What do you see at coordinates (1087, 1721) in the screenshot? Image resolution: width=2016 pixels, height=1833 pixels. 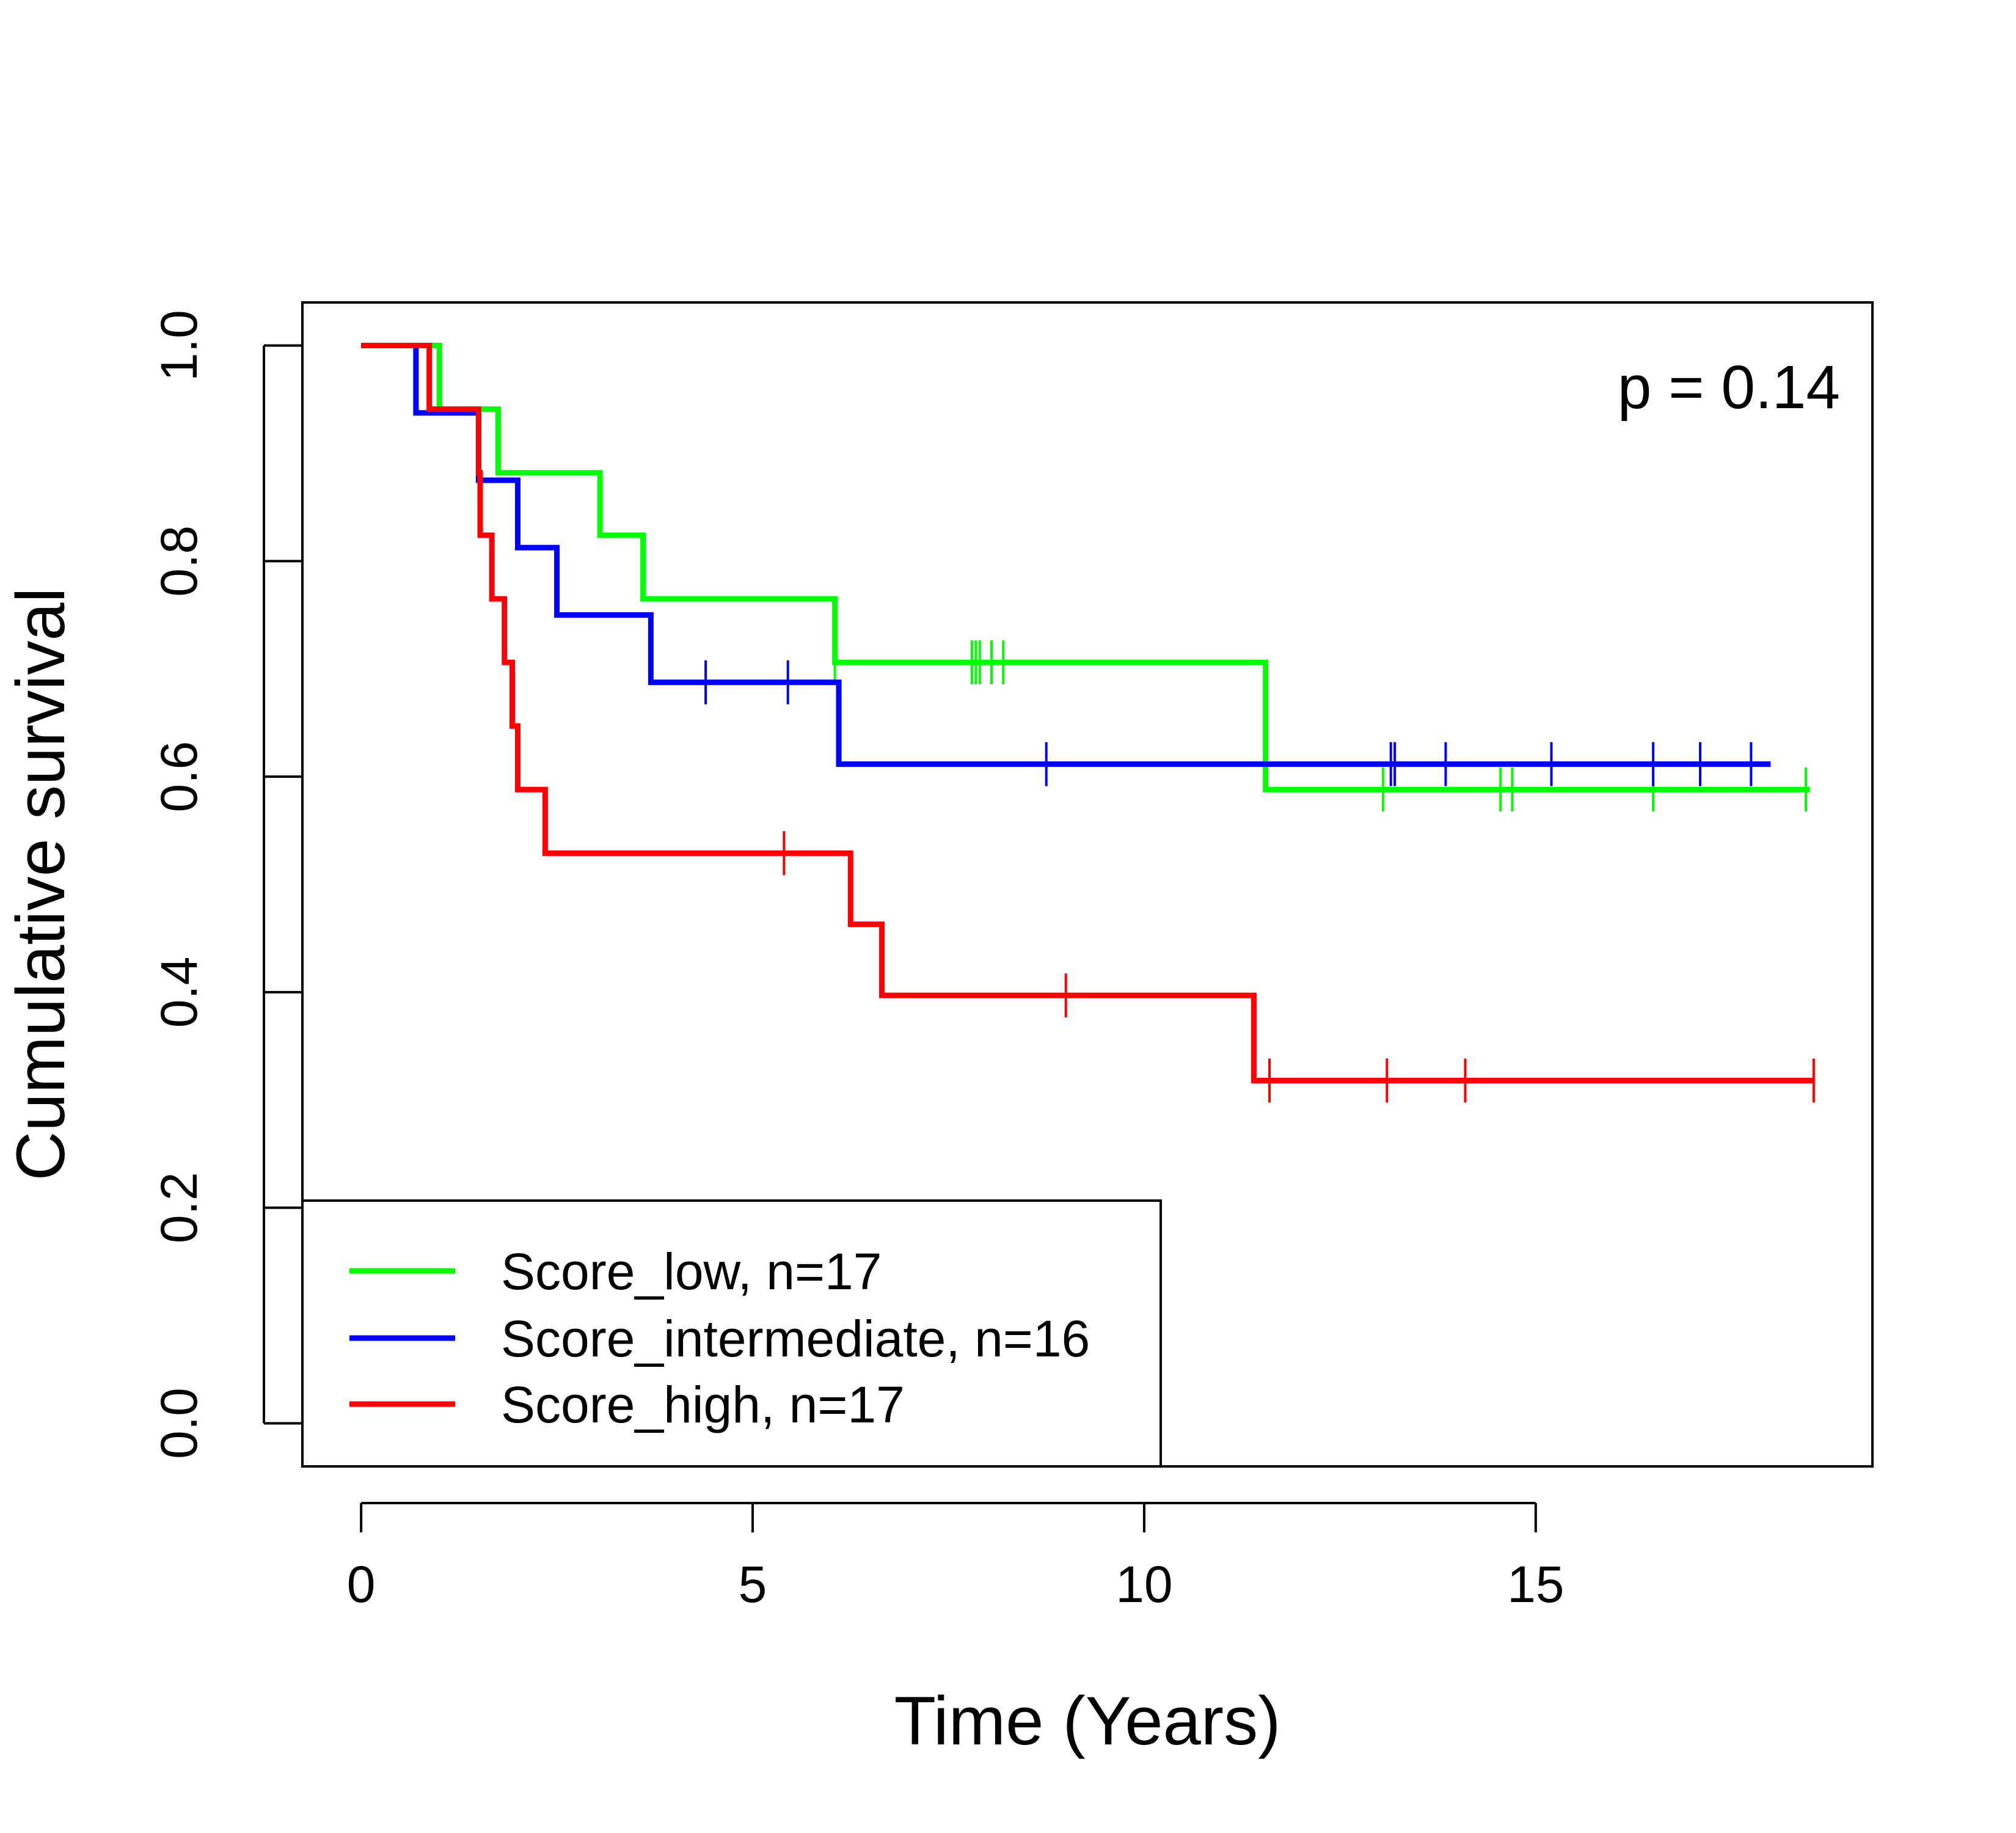 I see `x-axis-label: Time (Years)` at bounding box center [1087, 1721].